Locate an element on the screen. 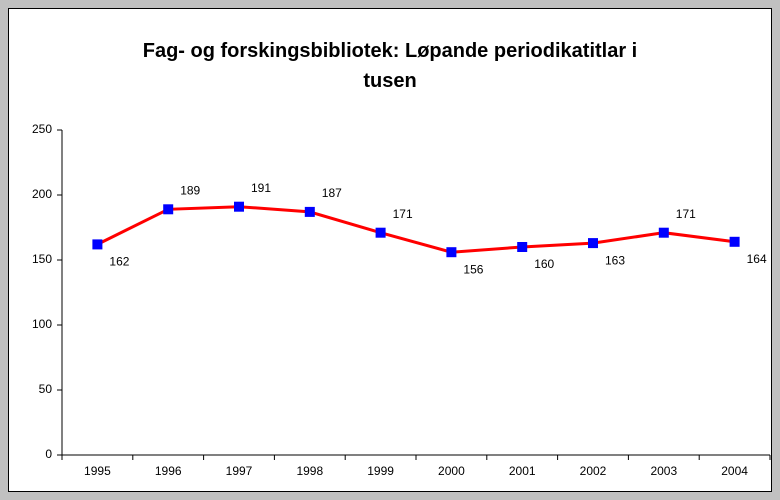 This screenshot has width=780, height=500. y-tick-label: 250 is located at coordinates (42, 129).